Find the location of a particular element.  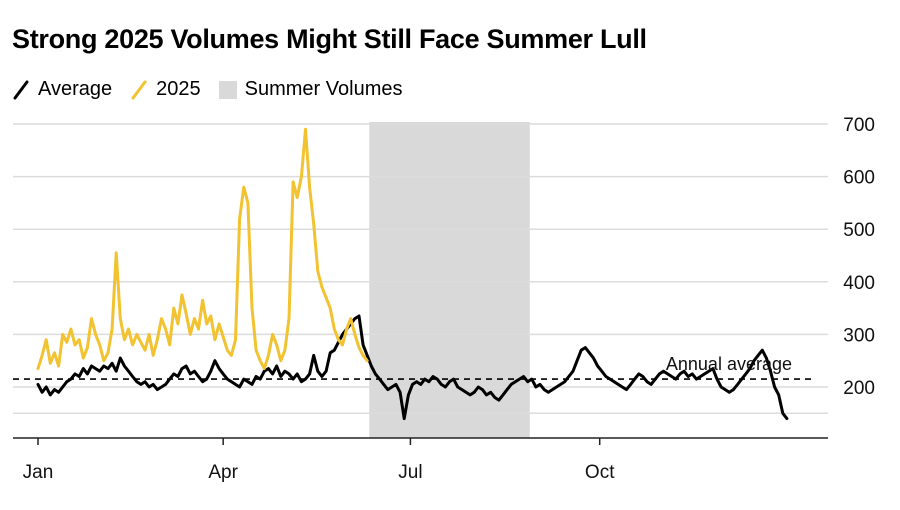

legend-label-summer: Summer Volumes is located at coordinates (323, 89).